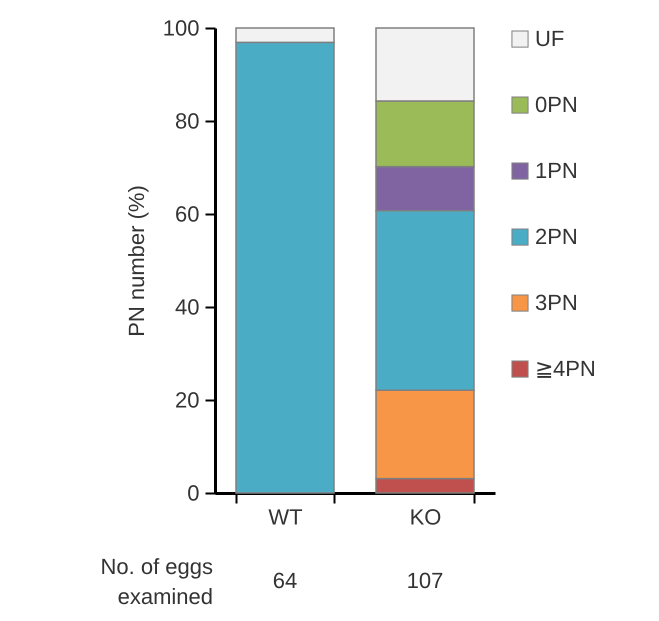 This screenshot has height=621, width=659. Describe the element at coordinates (549, 38) in the screenshot. I see `legend-label: UF` at that location.